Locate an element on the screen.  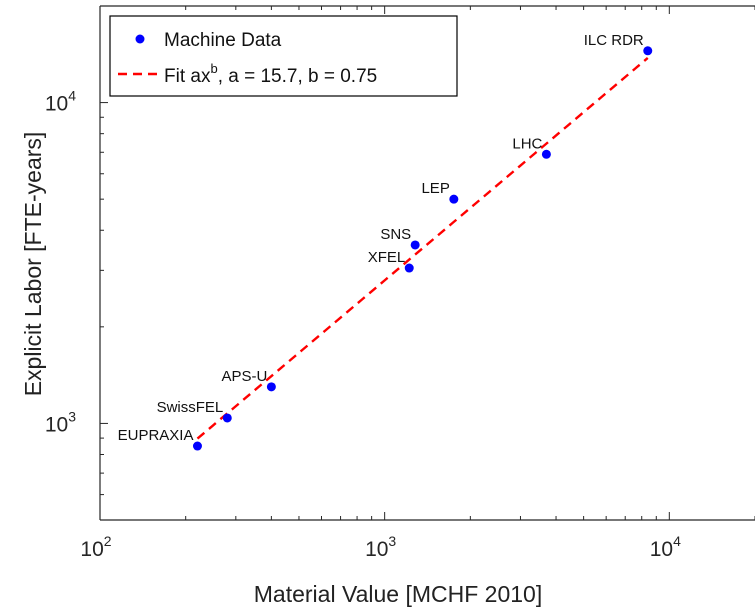
point-label-lep: LEP is located at coordinates (435, 188).